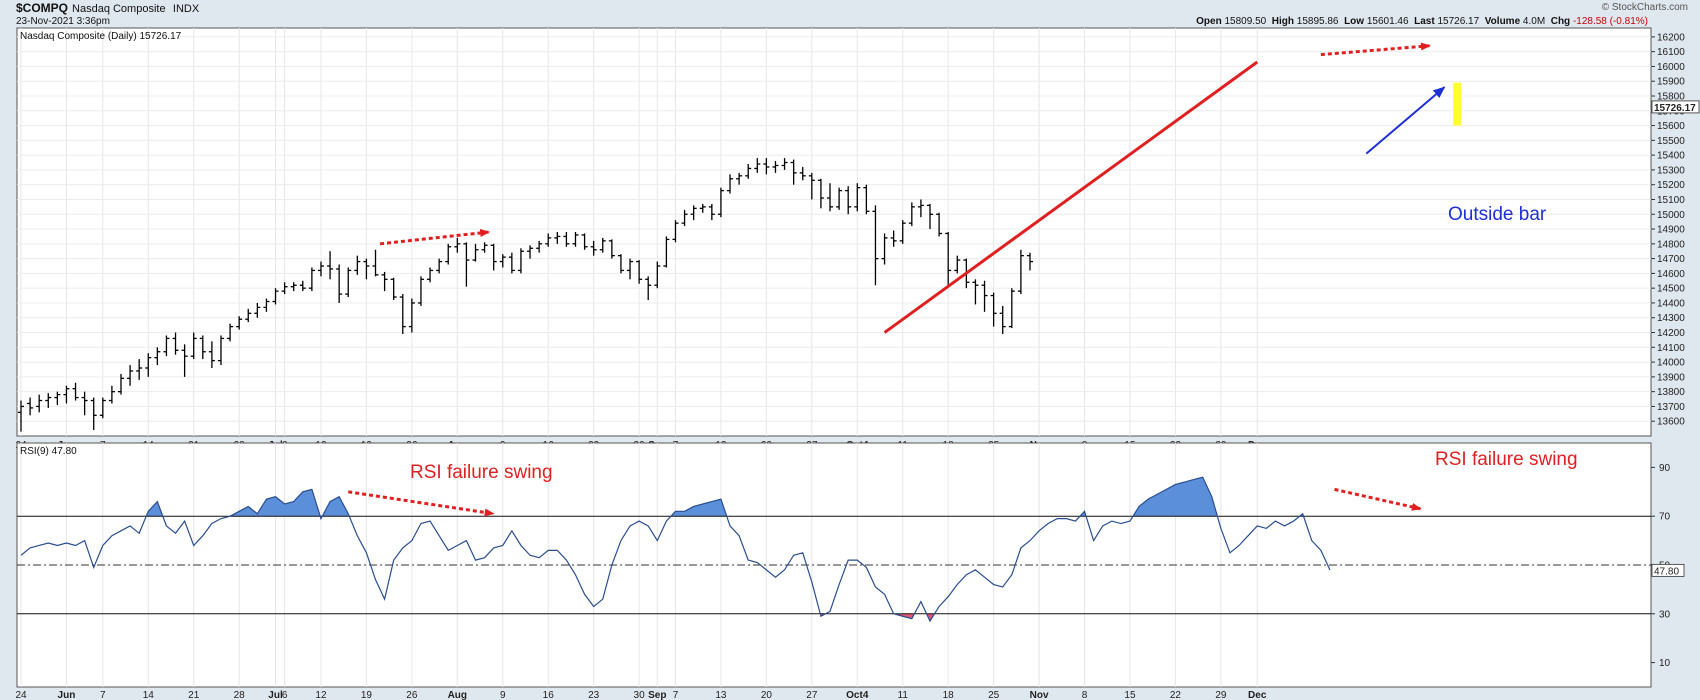  What do you see at coordinates (336, 506) in the screenshot?
I see `rsi-overbought-fill` at bounding box center [336, 506].